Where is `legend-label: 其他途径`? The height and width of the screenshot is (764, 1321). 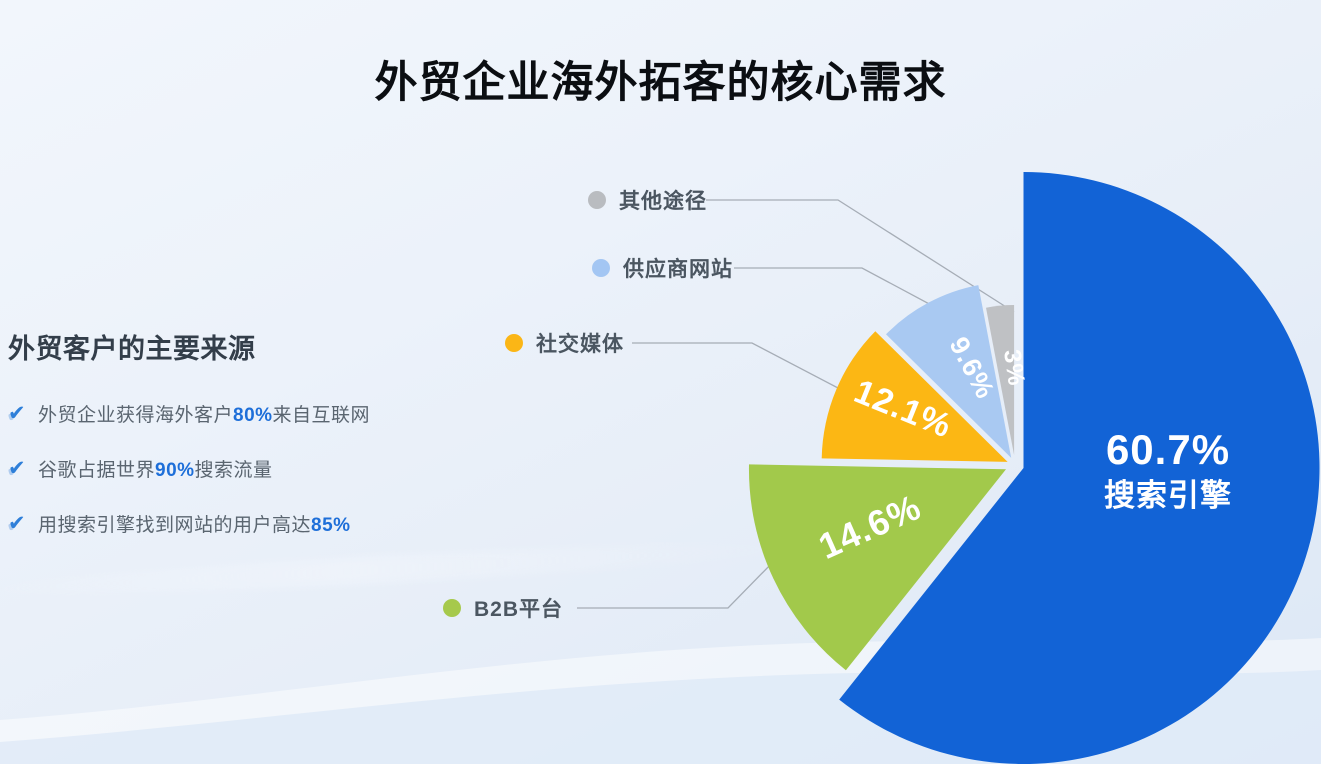 legend-label: 其他途径 is located at coordinates (663, 201).